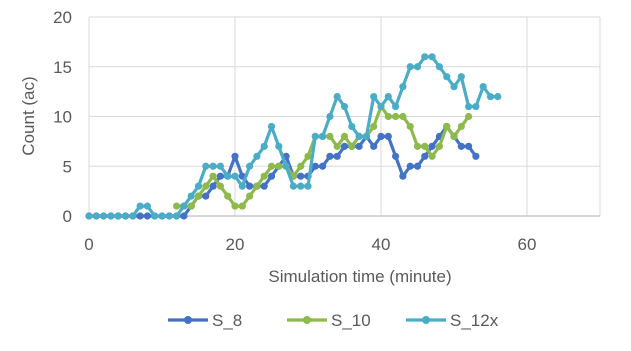 Image resolution: width=631 pixels, height=351 pixels. I want to click on legend: S_8 S_10 S_12x, so click(333, 320).